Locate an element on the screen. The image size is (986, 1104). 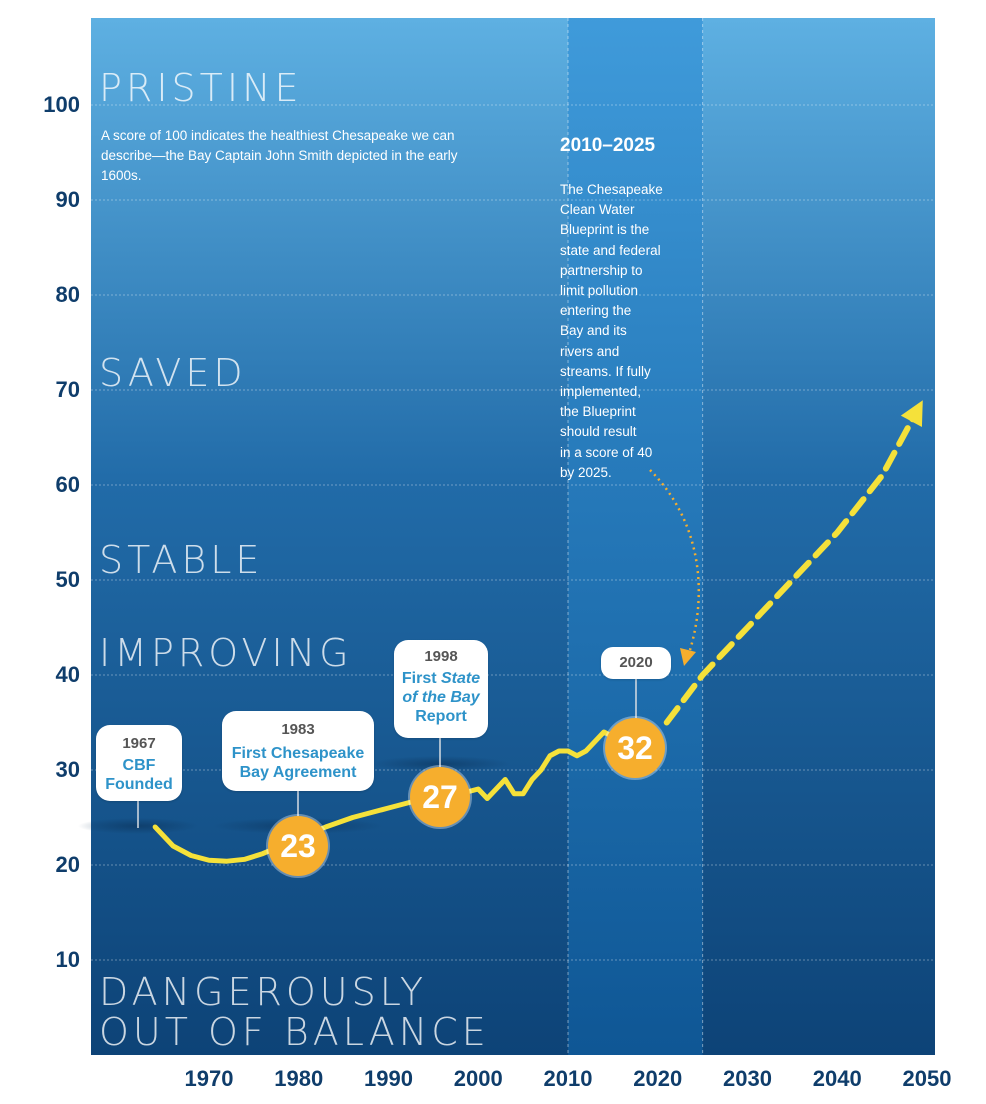
zone-label-line: DANGEROUSLY is located at coordinates (263, 992).